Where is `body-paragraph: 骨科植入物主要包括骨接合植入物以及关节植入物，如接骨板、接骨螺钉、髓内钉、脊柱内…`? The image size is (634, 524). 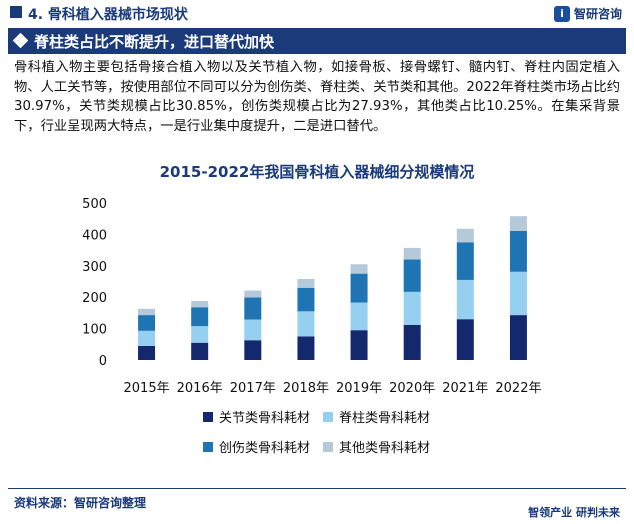
body-paragraph: 骨科植入物主要包括骨接合植入物以及关节植入物，如接骨板、接骨螺钉、髓内钉、脊柱内… is located at coordinates (317, 97).